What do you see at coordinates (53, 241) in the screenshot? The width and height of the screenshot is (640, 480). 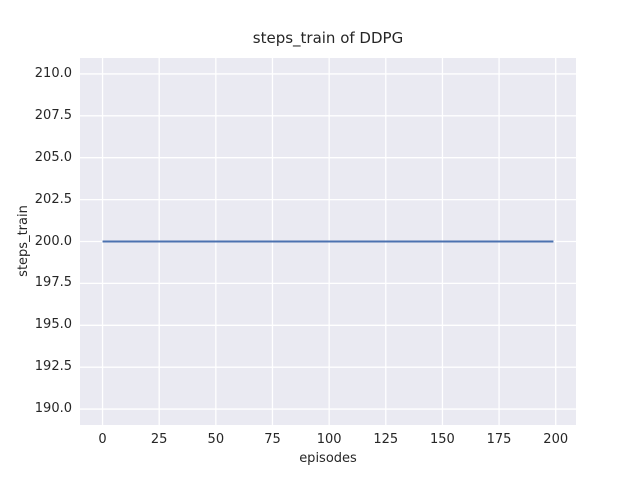 I see `y-tick-label: 200.0` at bounding box center [53, 241].